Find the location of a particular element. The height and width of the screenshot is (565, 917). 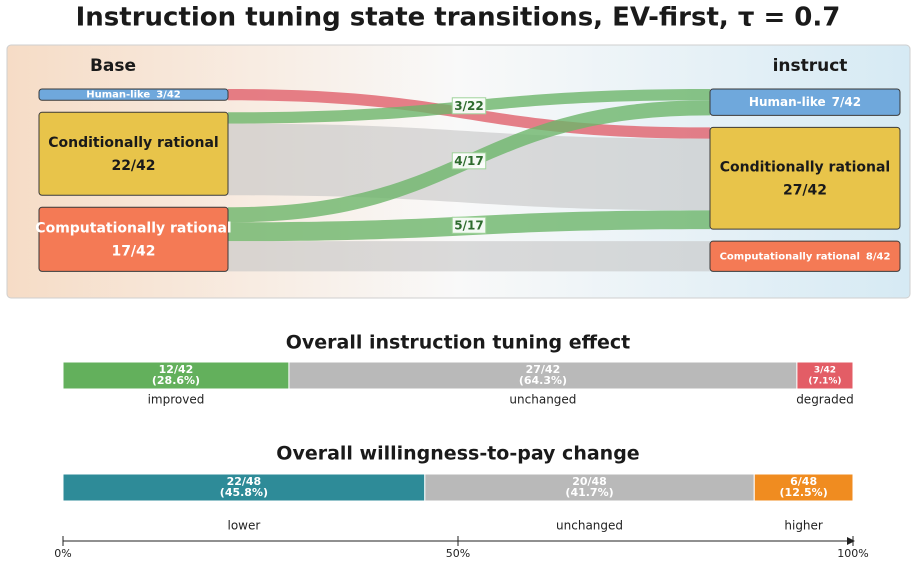

x-axis-arrow is located at coordinates (851, 541).